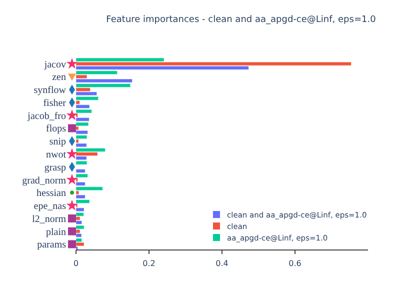 The height and width of the screenshot is (297, 415). What do you see at coordinates (46, 116) in the screenshot?
I see `y-tick-label: jacob_fro` at bounding box center [46, 116].